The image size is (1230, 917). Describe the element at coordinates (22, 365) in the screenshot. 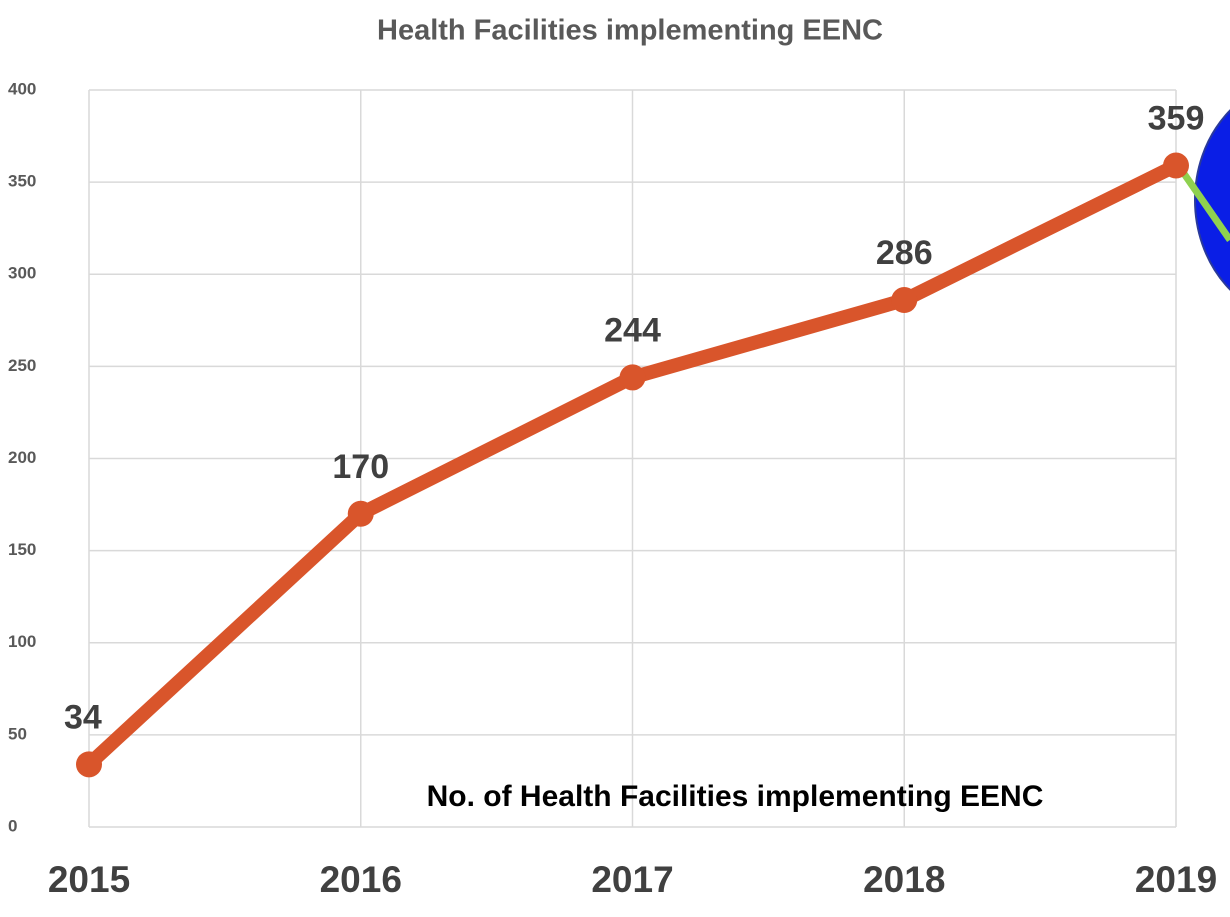

I see `y-tick-label: 250` at that location.